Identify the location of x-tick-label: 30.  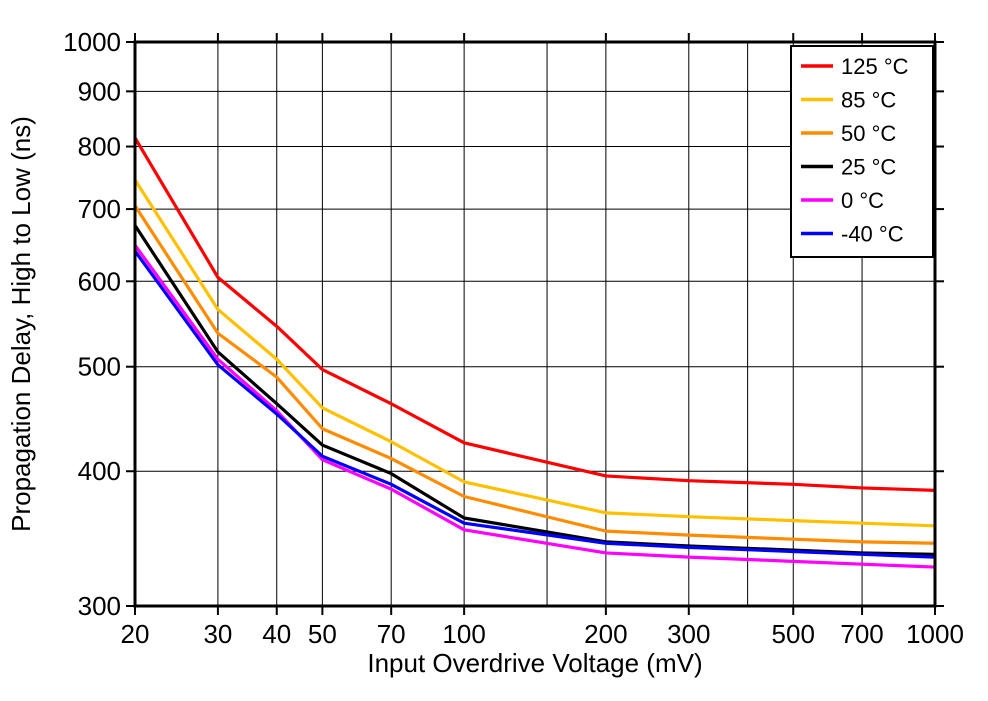
(217, 634).